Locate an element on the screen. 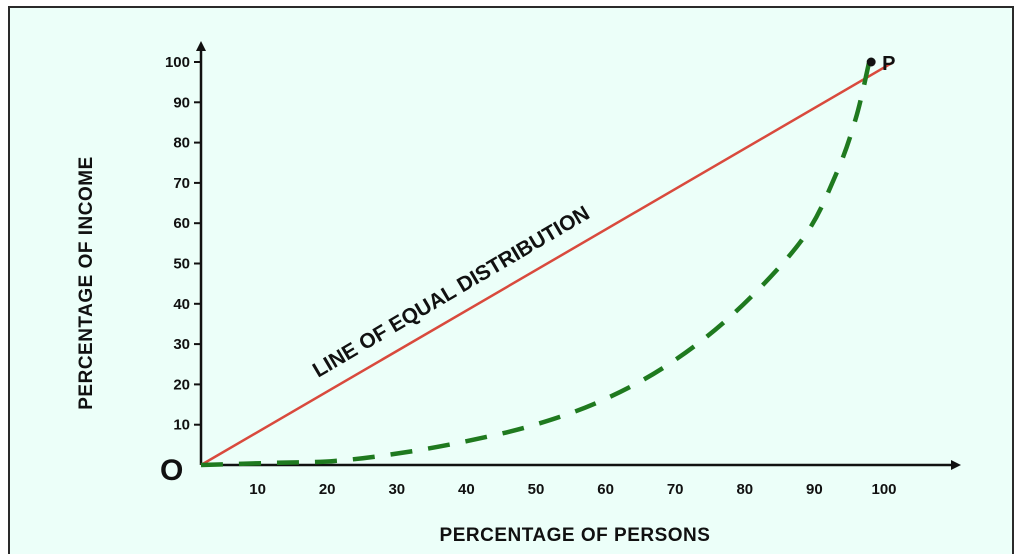 This screenshot has width=1020, height=554. point-p-marker is located at coordinates (871, 62).